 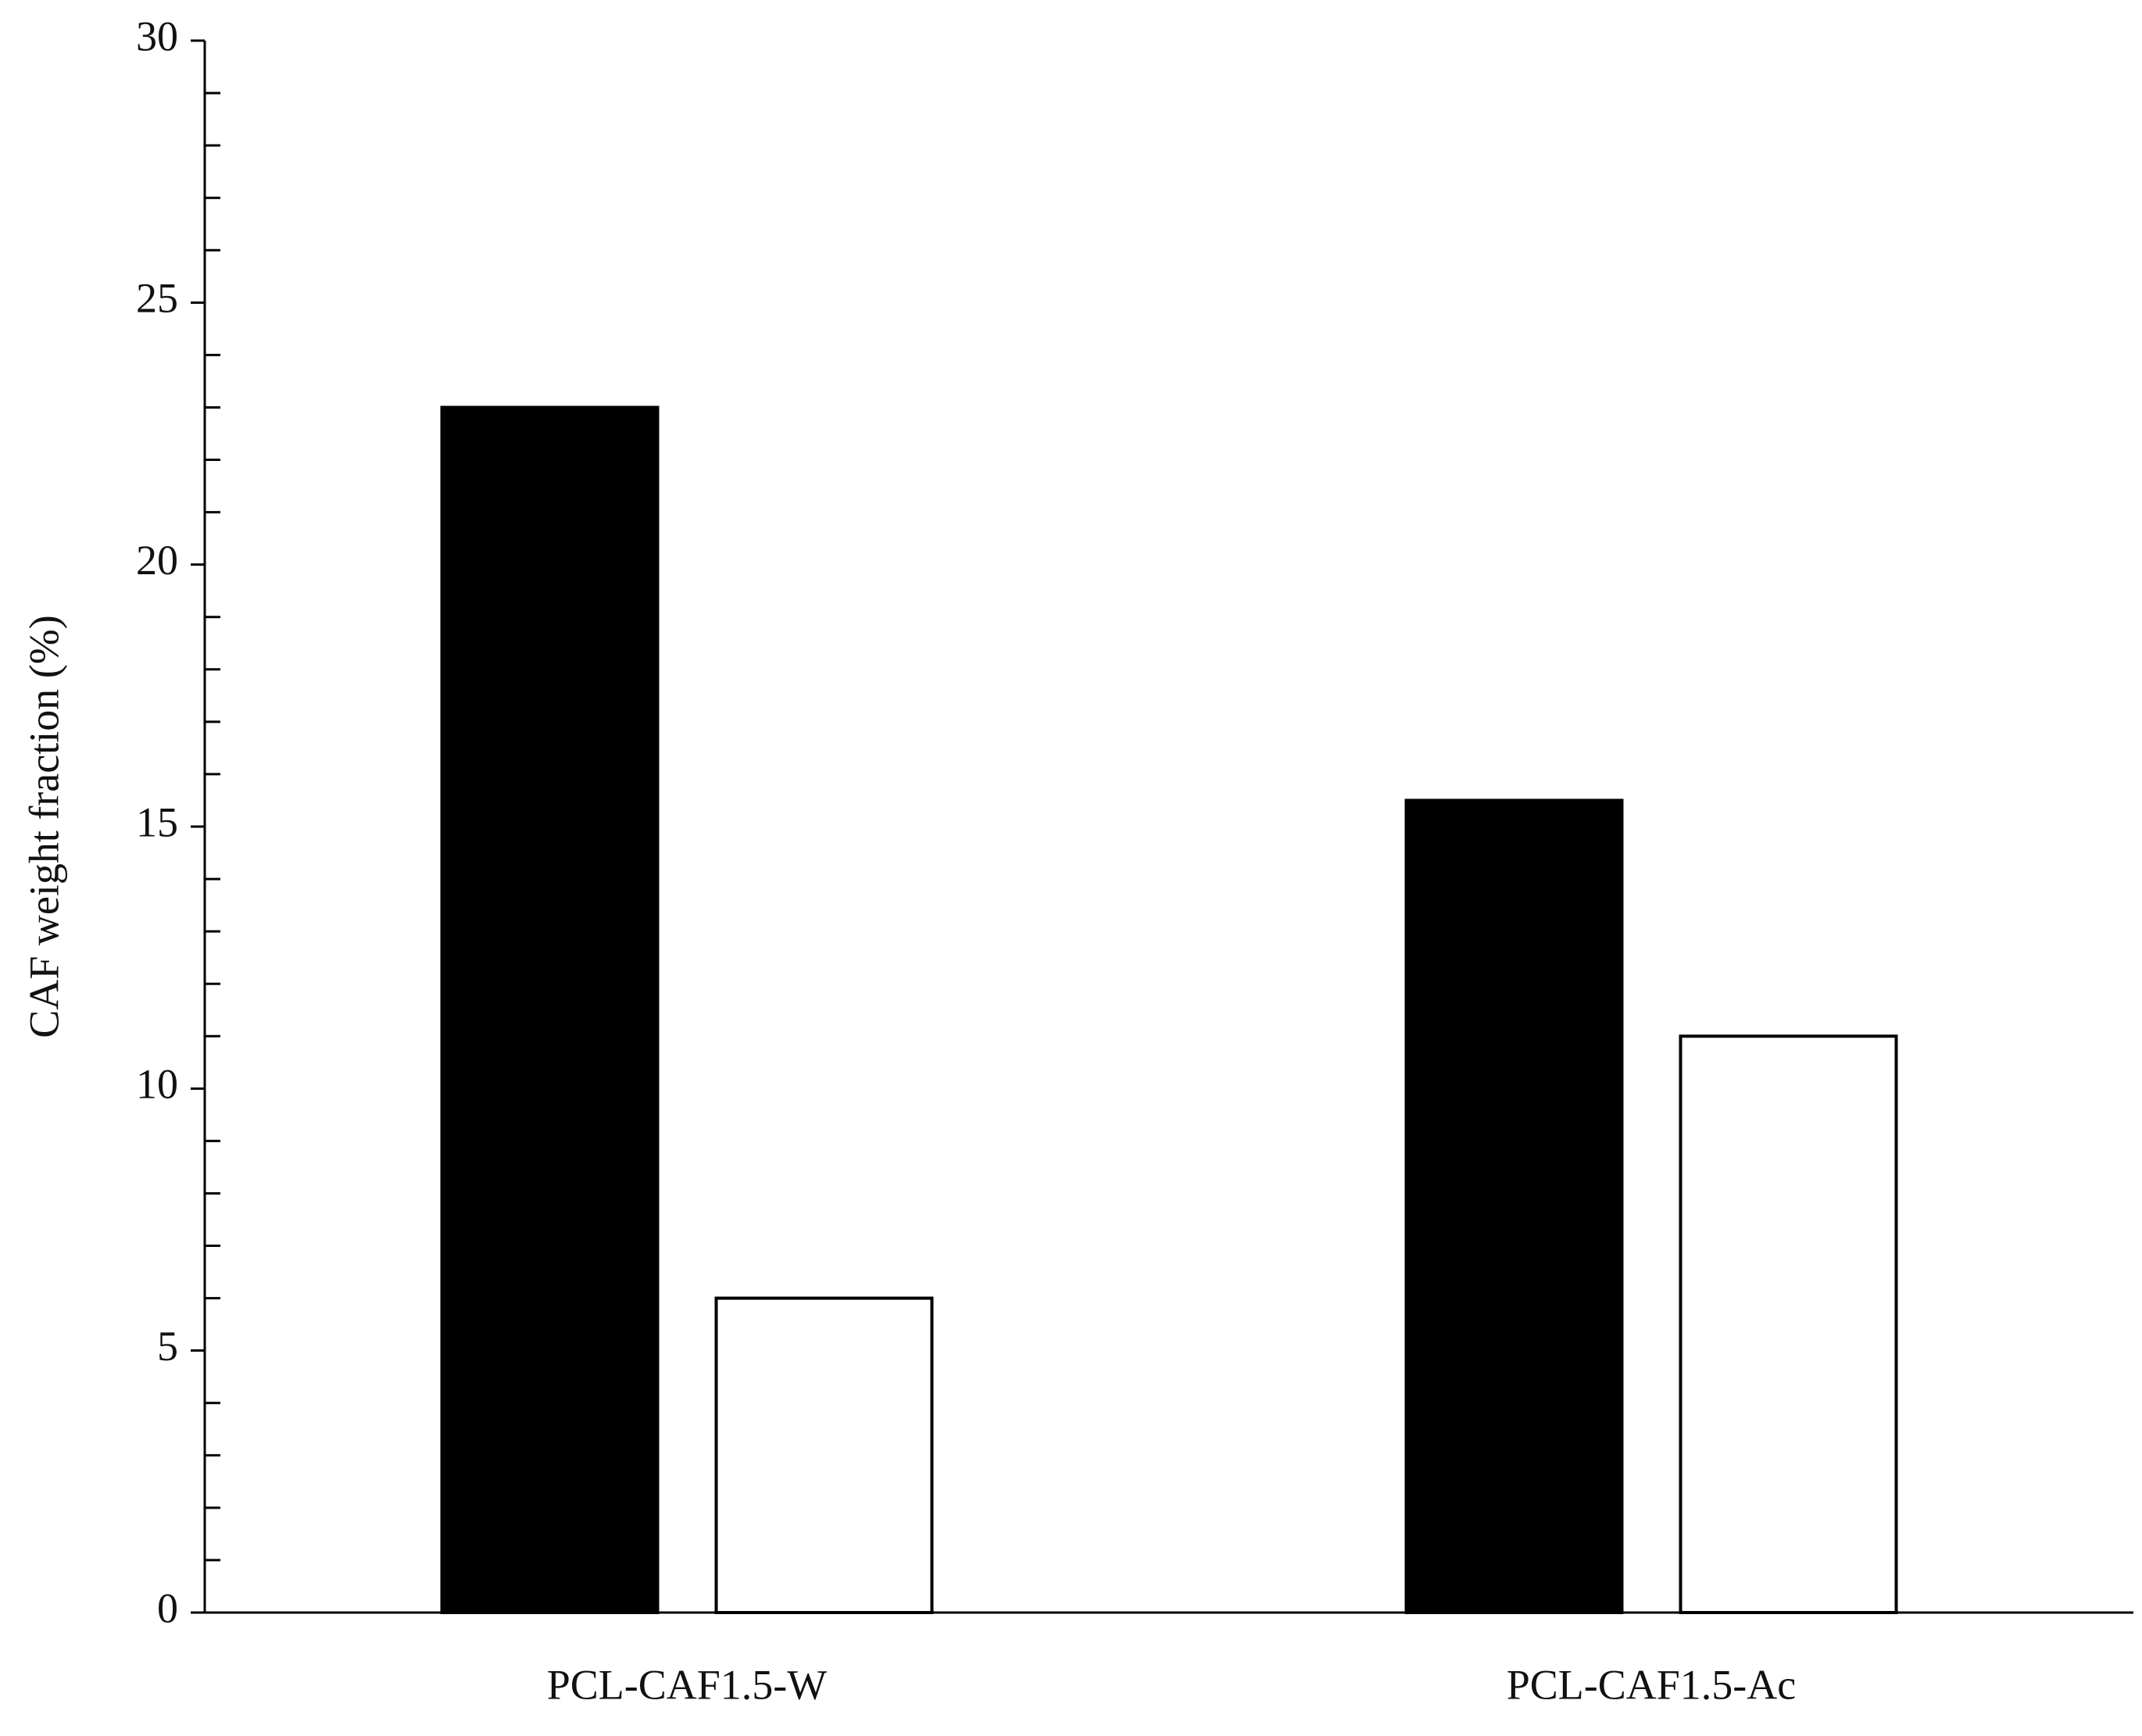 I want to click on y-tick-label: 30, so click(x=157, y=36).